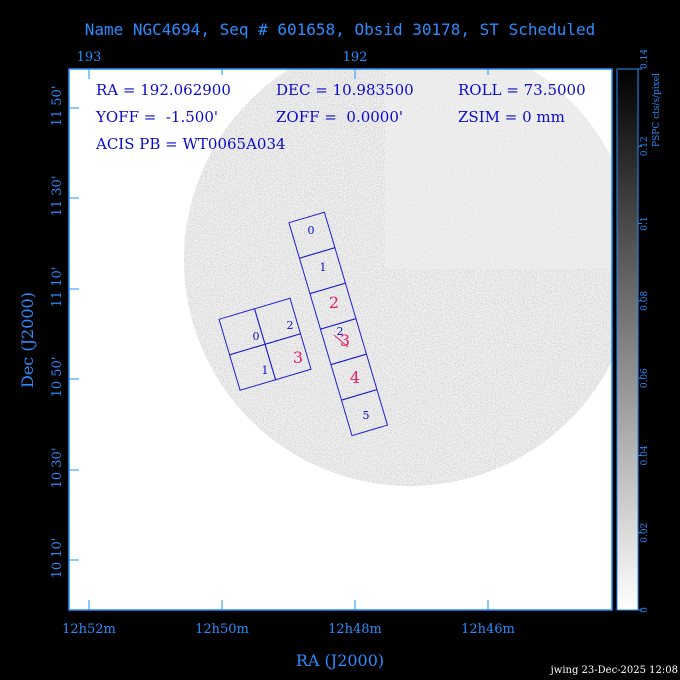  Describe the element at coordinates (156, 117) in the screenshot. I see `info-yoff: YOFF = -1.500'` at that location.